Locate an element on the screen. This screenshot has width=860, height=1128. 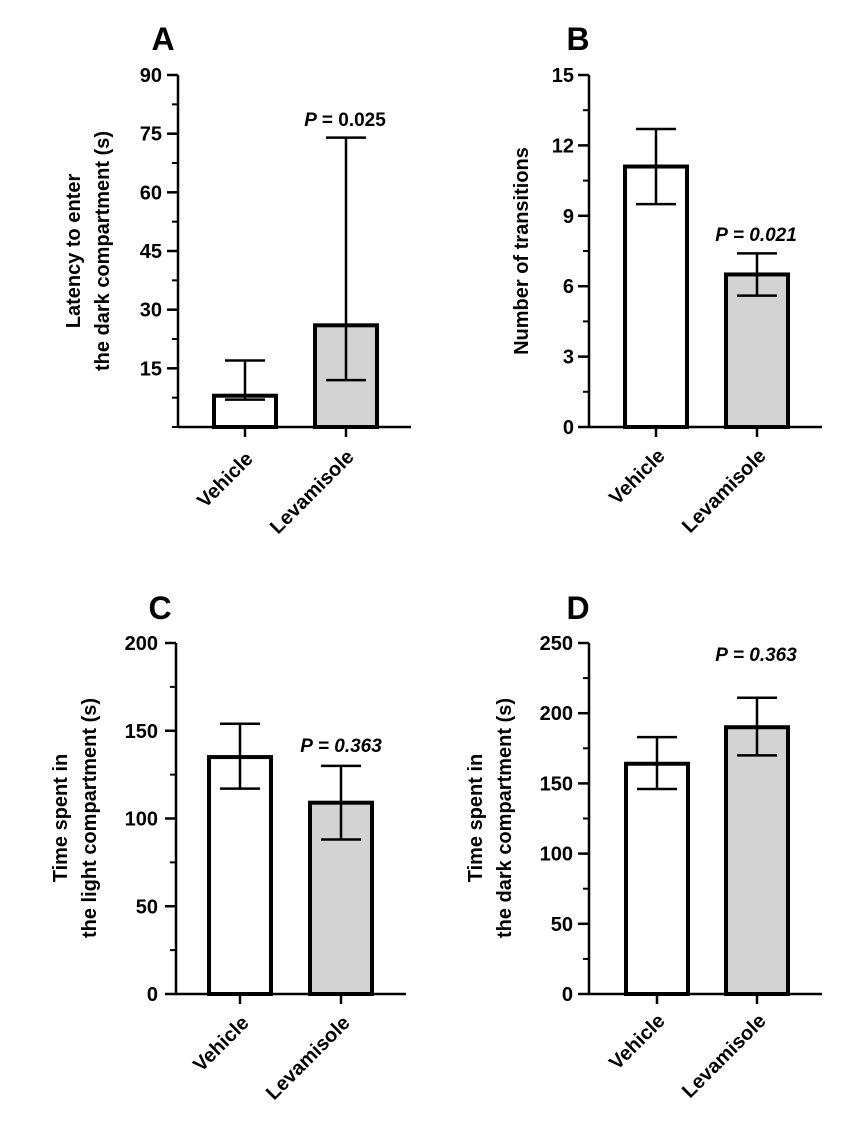
panel-label: C is located at coordinates (159, 608).